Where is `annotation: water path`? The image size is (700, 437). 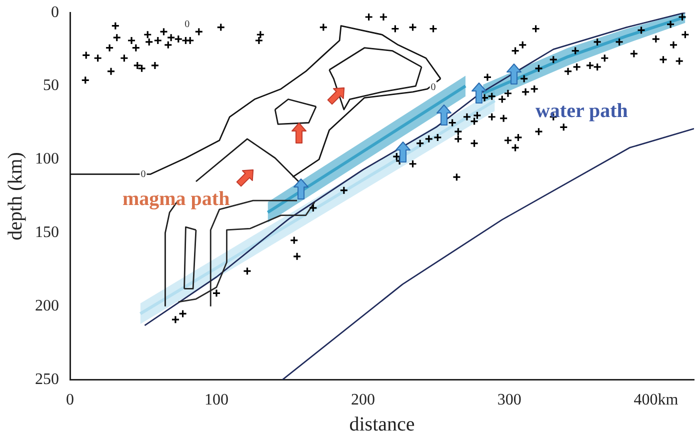
annotation: water path is located at coordinates (581, 111).